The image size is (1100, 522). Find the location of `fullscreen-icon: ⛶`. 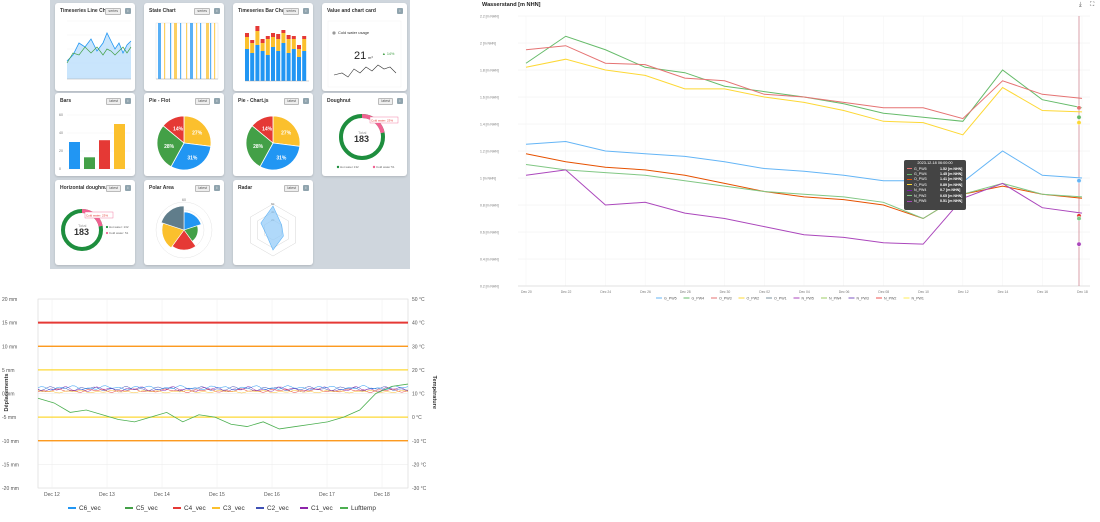

fullscreen-icon: ⛶ is located at coordinates (1092, 5).